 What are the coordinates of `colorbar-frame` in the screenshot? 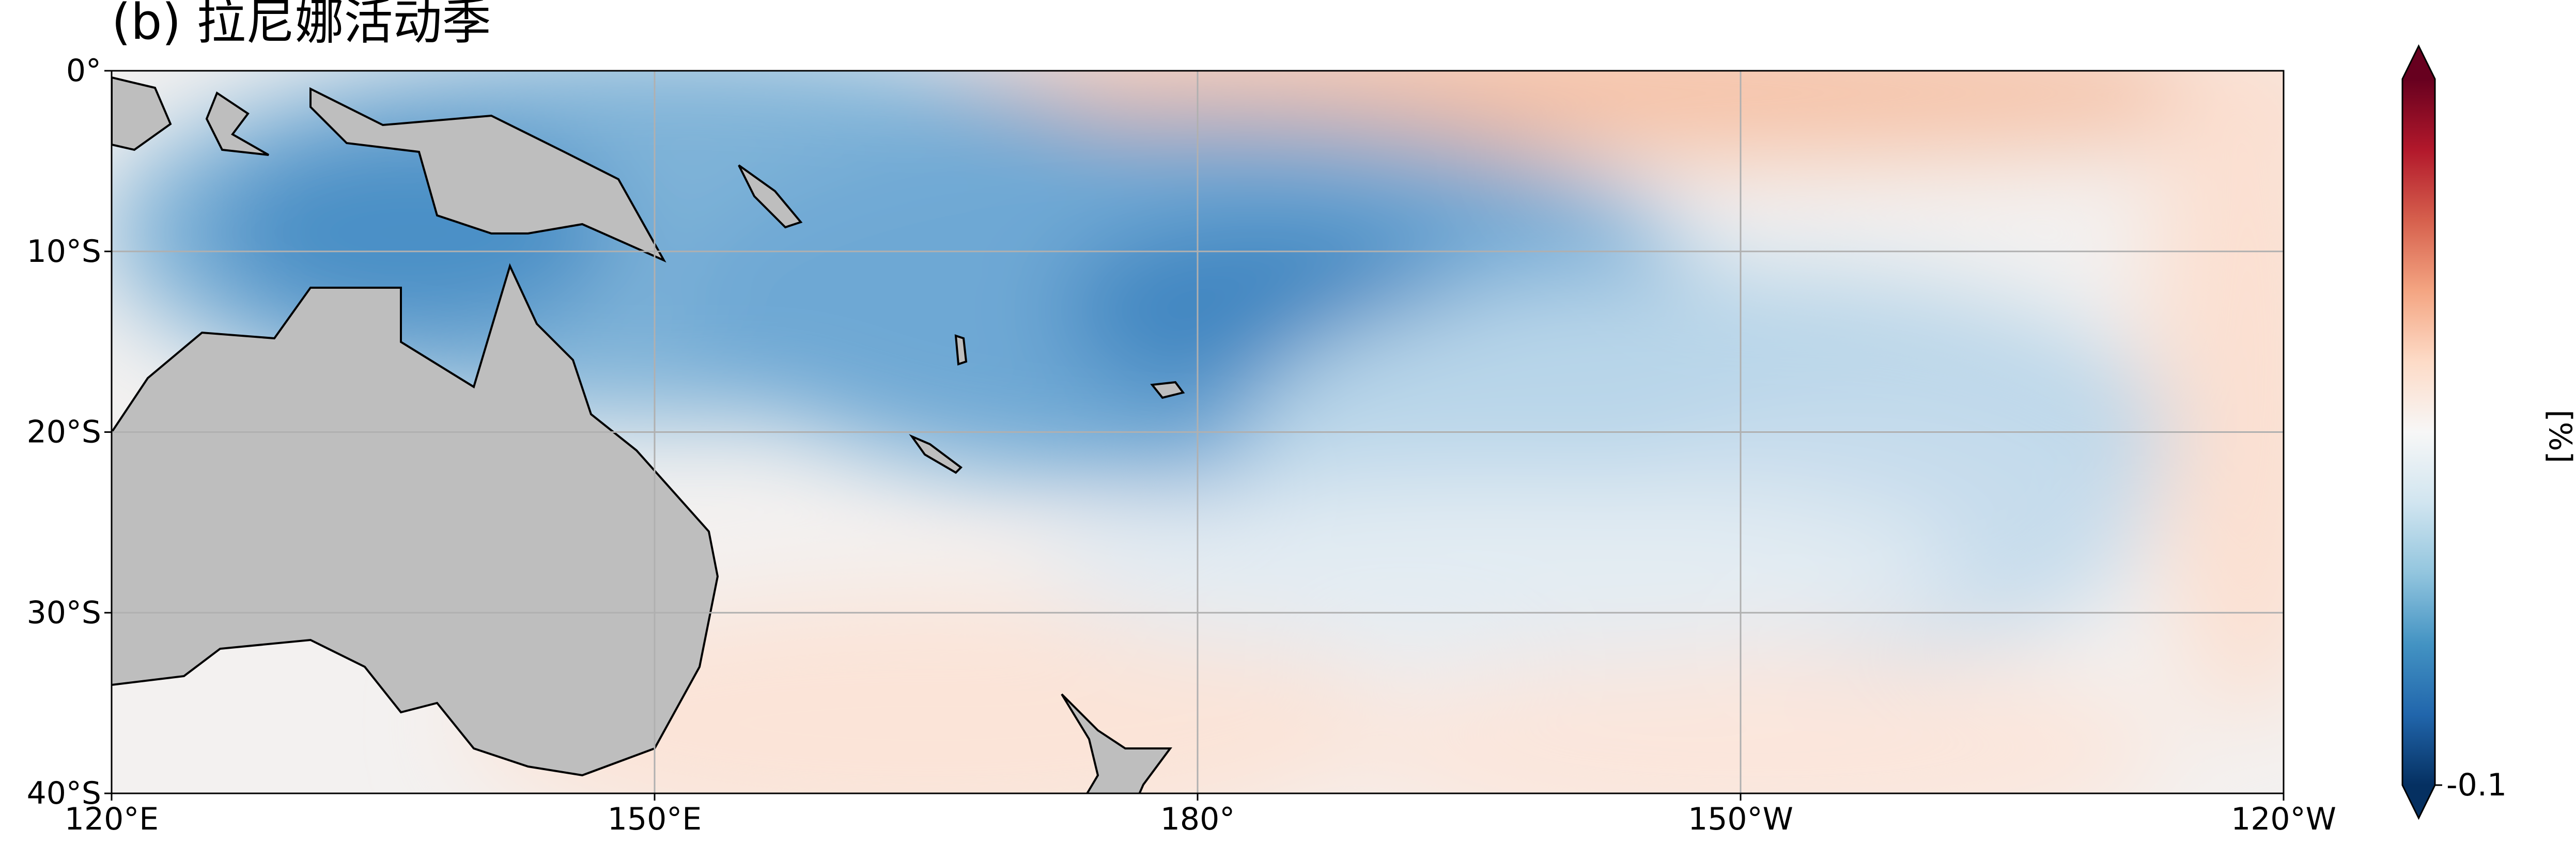 It's located at (2418, 432).